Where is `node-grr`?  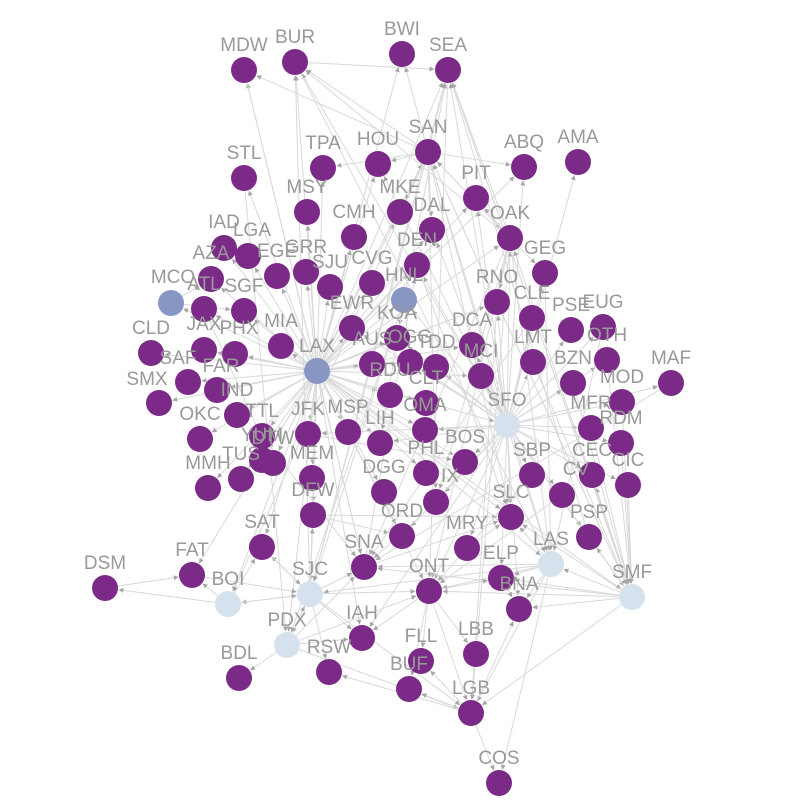 node-grr is located at coordinates (306, 272).